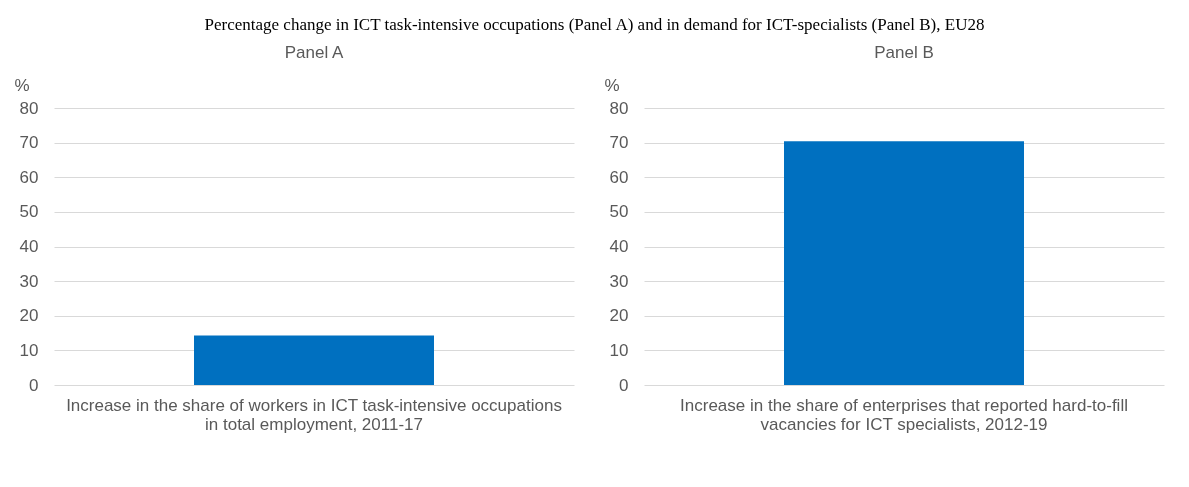 This screenshot has width=1189, height=487. I want to click on text: Percentage change in ICT task-intensive occupations (Panel A) and in demand for ICT-specialists (Panel B), EU28, so click(594, 25).